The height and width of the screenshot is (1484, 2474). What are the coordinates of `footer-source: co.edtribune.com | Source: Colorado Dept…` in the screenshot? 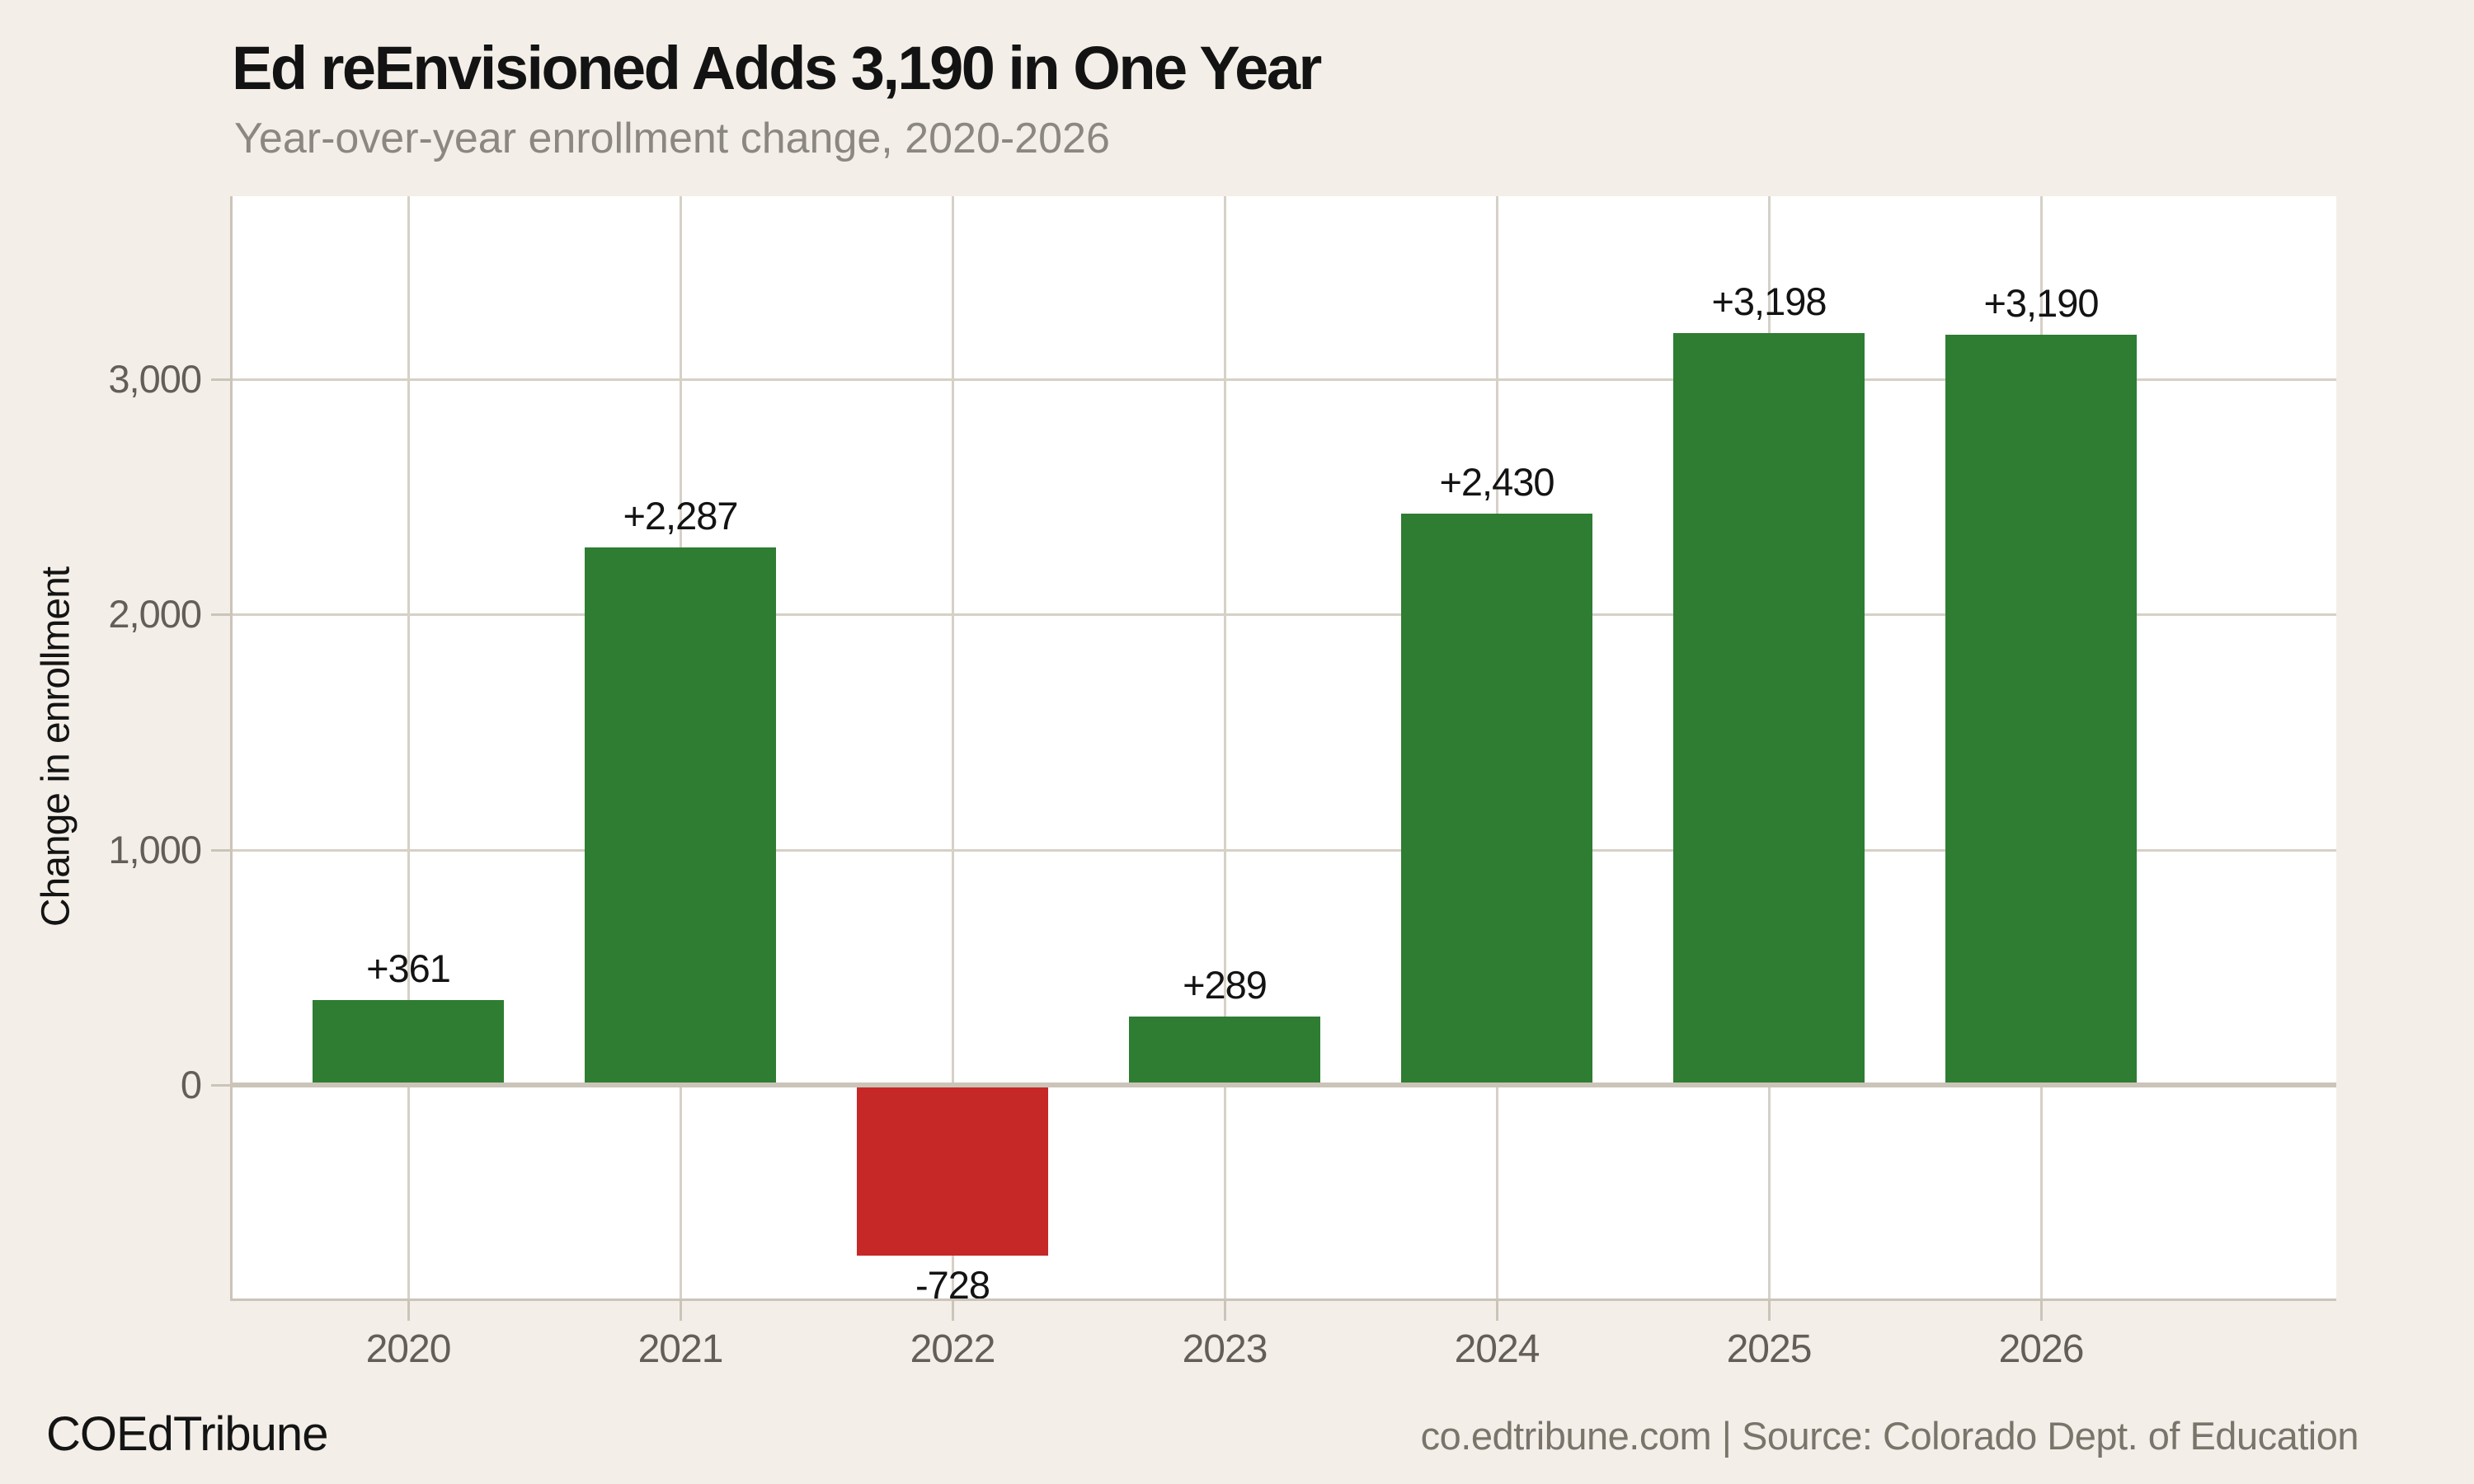 It's located at (1889, 1436).